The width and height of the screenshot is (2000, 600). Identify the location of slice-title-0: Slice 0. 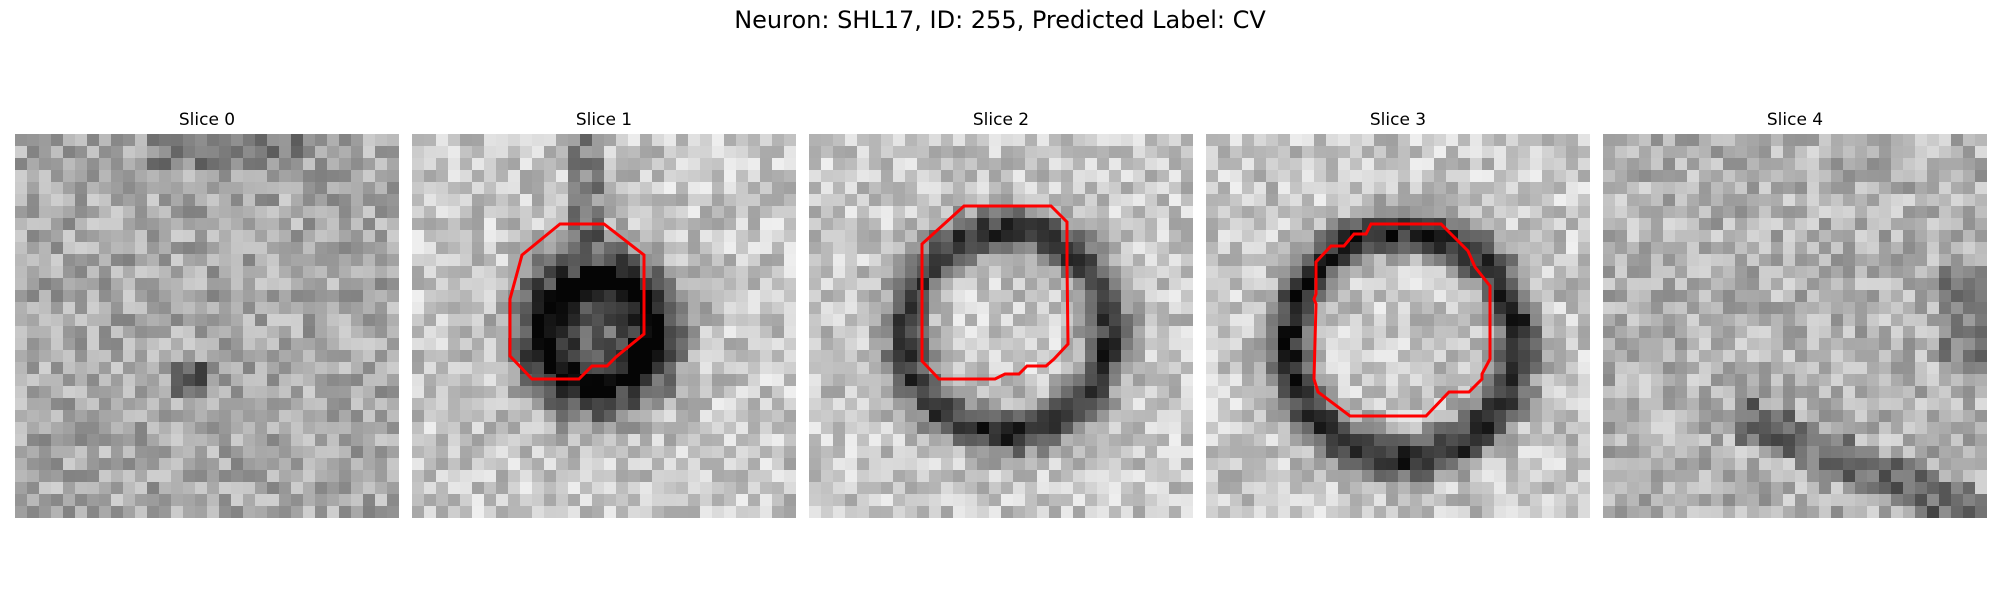
(207, 120).